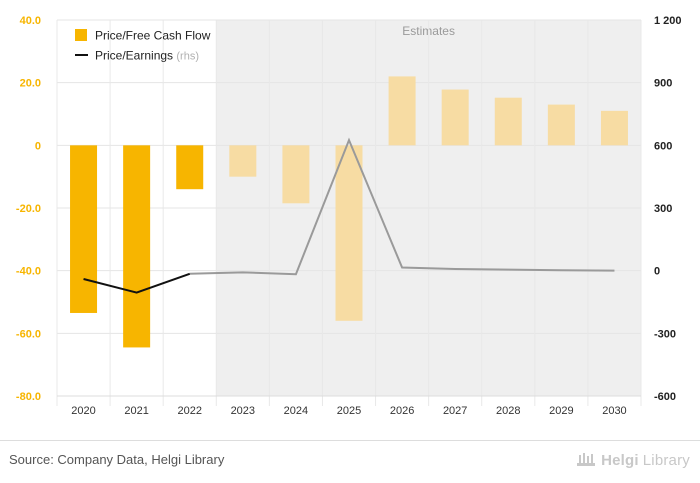 This screenshot has width=700, height=483. I want to click on x-tick-label: 2028, so click(508, 411).